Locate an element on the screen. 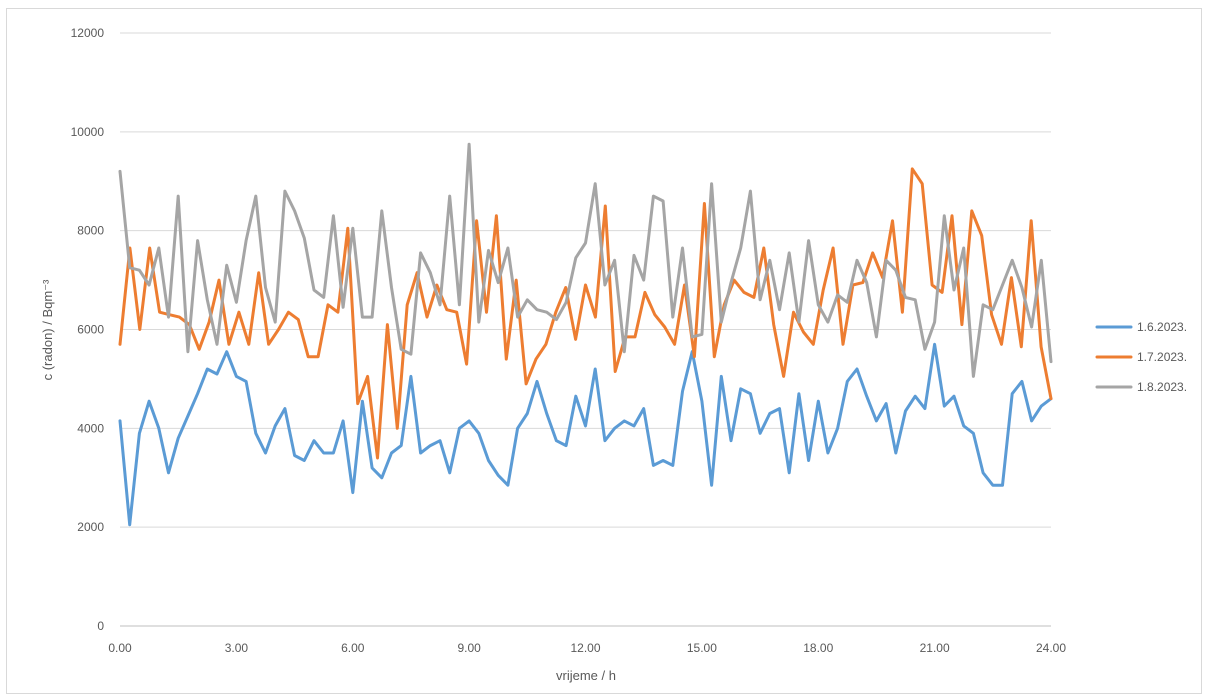  x-tick-label: 9.00 is located at coordinates (469, 648).